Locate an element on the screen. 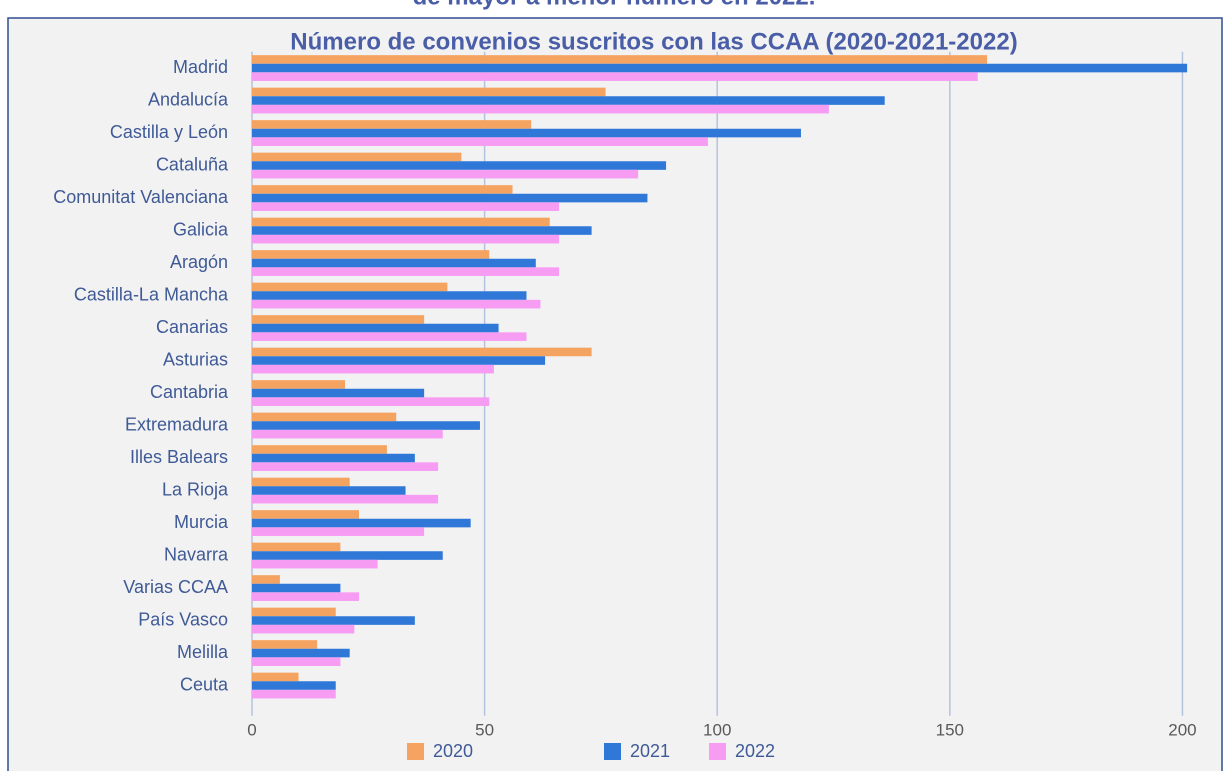 The image size is (1229, 771). y-tick-label: Illes Balears is located at coordinates (179, 457).